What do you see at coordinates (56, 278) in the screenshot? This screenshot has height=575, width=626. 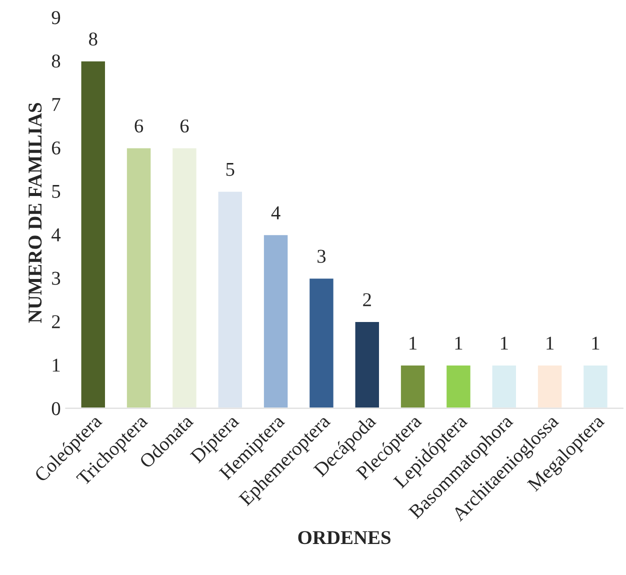 I see `y-tick-label: 3` at bounding box center [56, 278].